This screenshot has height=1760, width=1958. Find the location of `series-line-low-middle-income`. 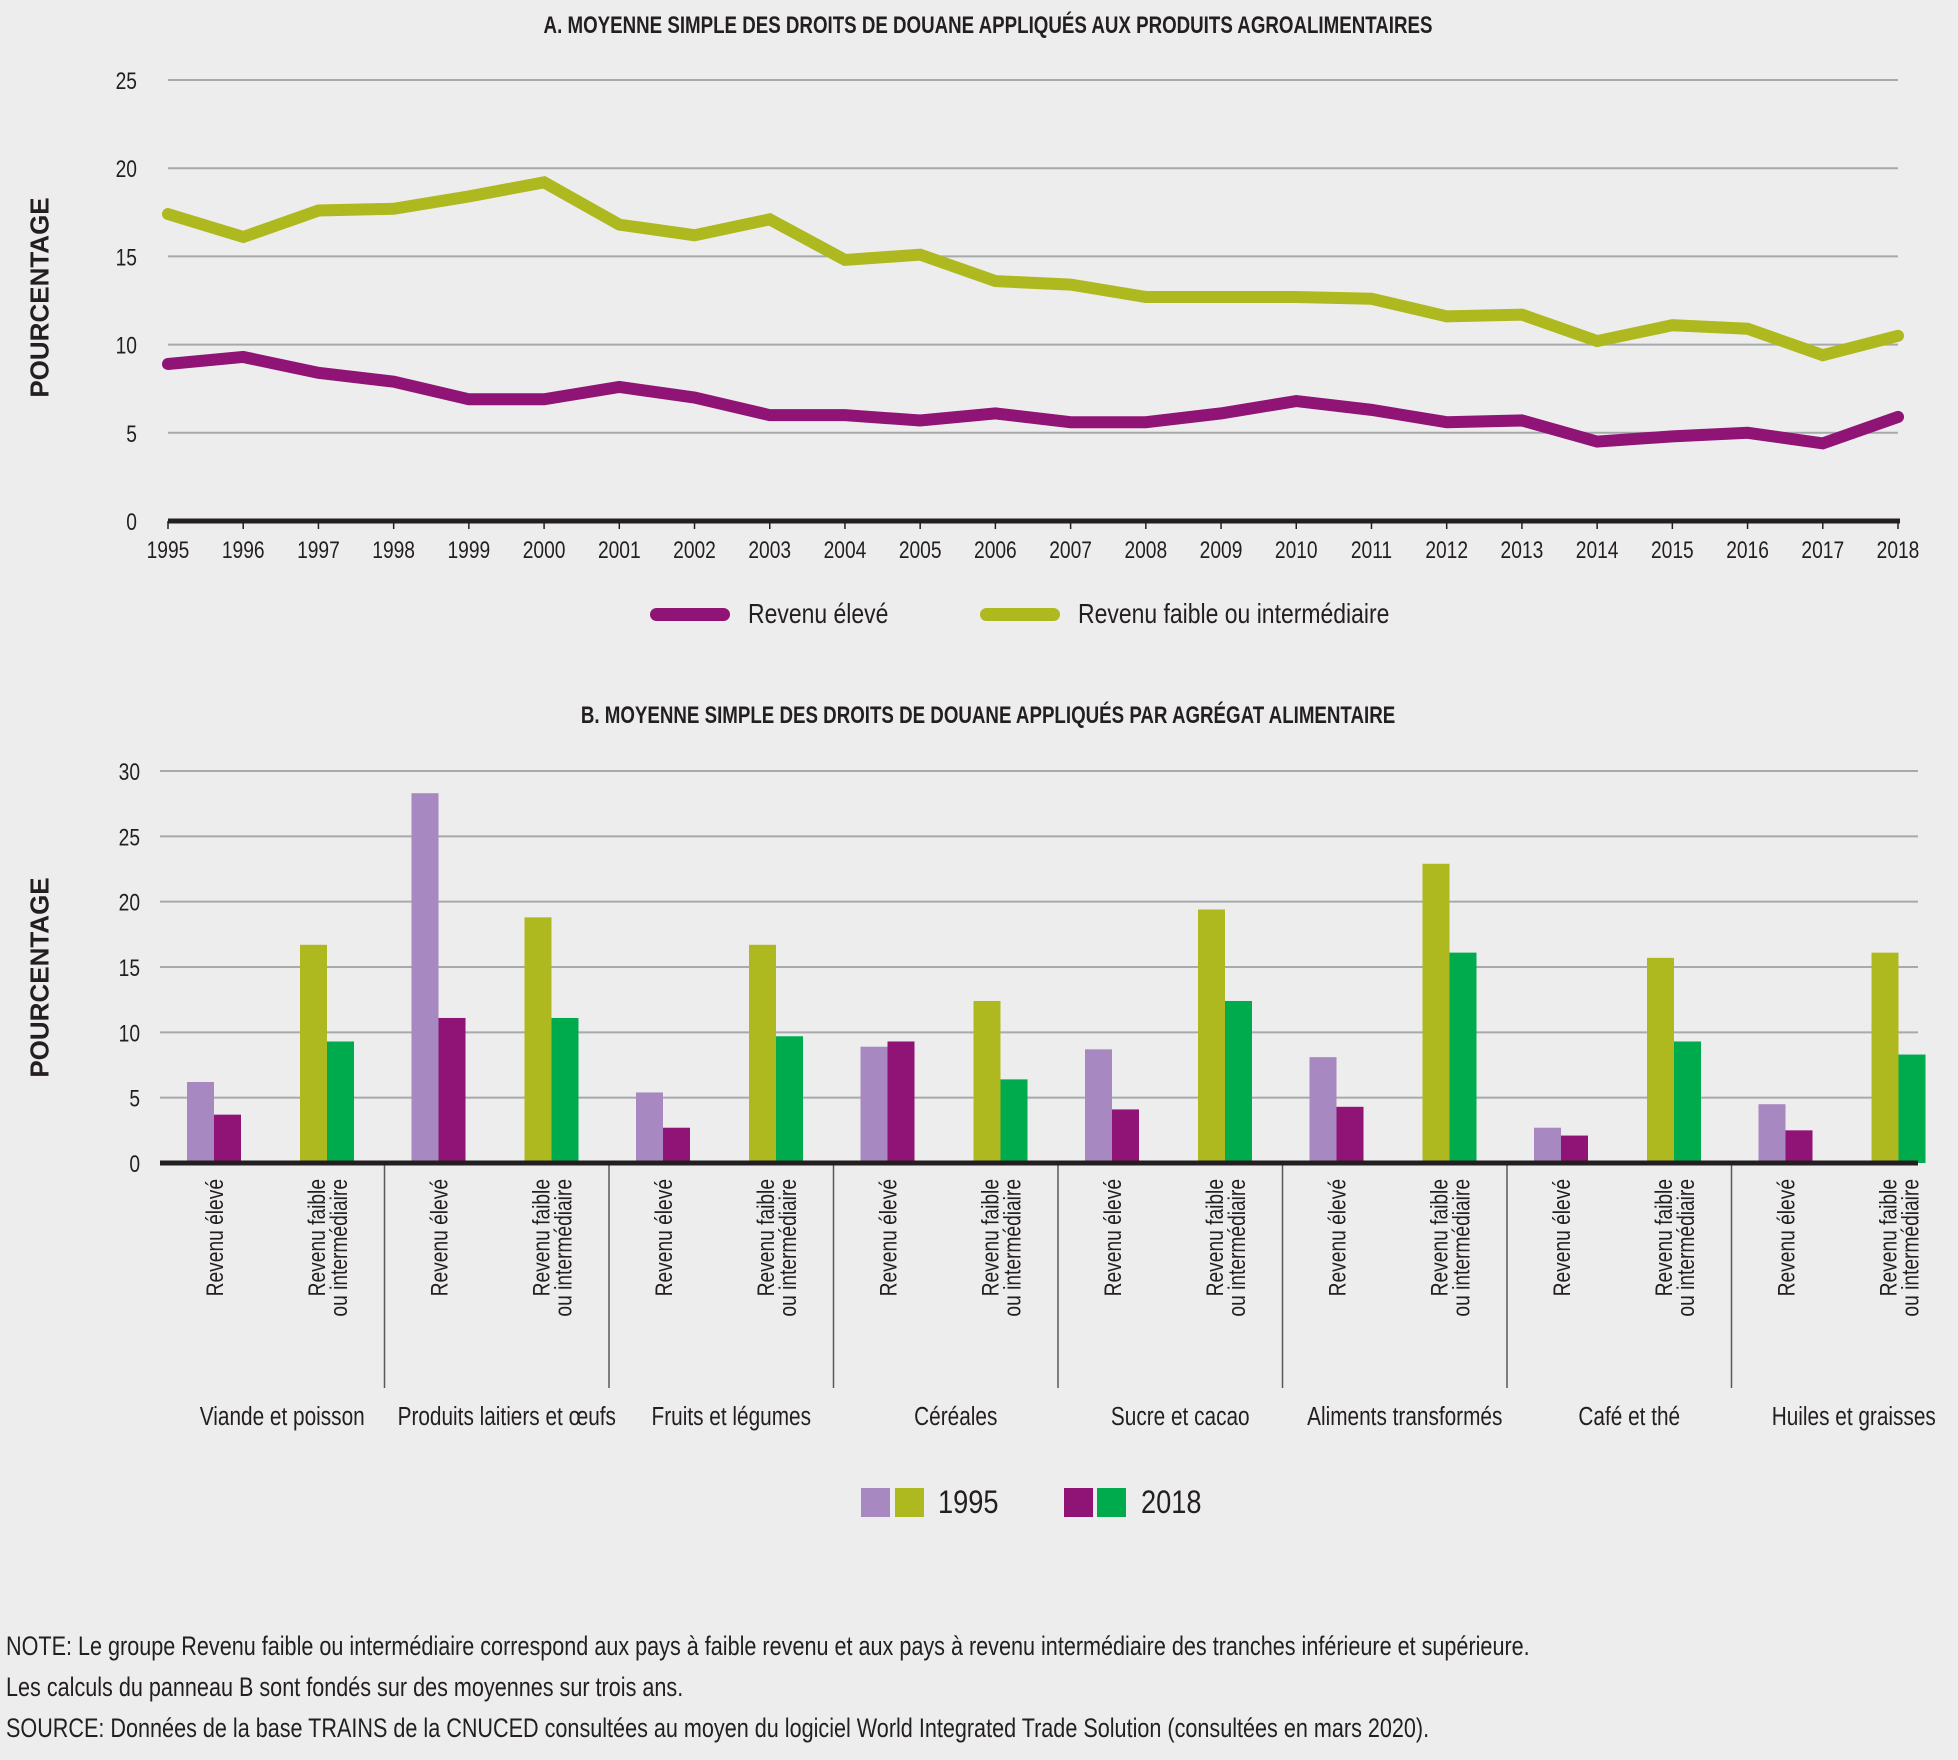

series-line-low-middle-income is located at coordinates (1033, 269).